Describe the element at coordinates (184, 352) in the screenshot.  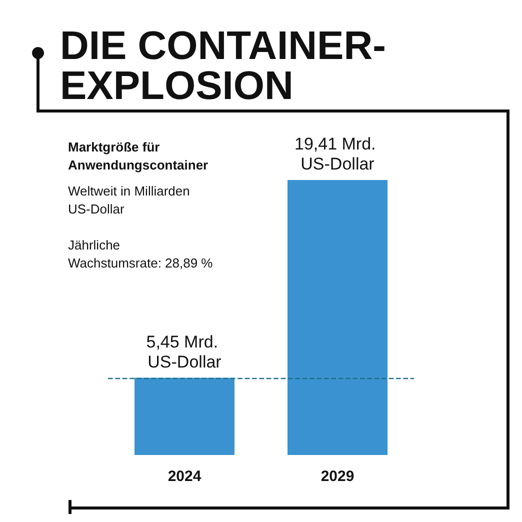
I see `data-label: 5,45 Mrd. US-Dollar` at that location.